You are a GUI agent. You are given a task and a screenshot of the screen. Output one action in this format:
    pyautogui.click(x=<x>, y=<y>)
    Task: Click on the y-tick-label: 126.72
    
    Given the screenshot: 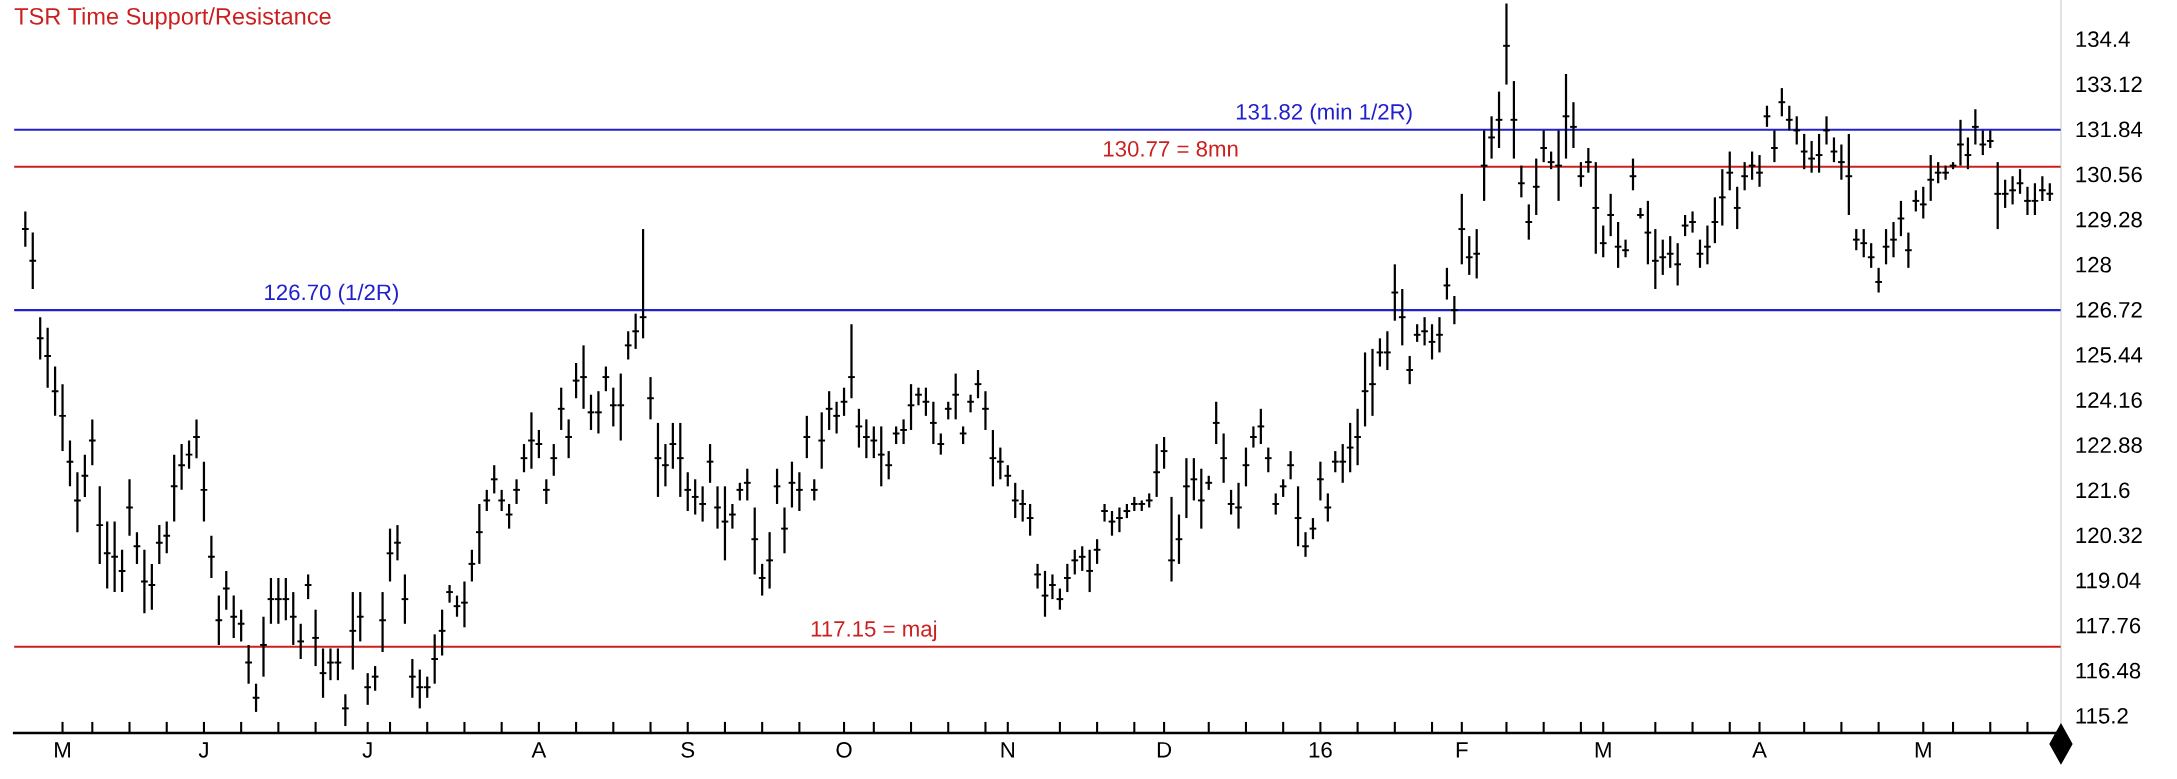 What is the action you would take?
    pyautogui.click(x=2109, y=309)
    